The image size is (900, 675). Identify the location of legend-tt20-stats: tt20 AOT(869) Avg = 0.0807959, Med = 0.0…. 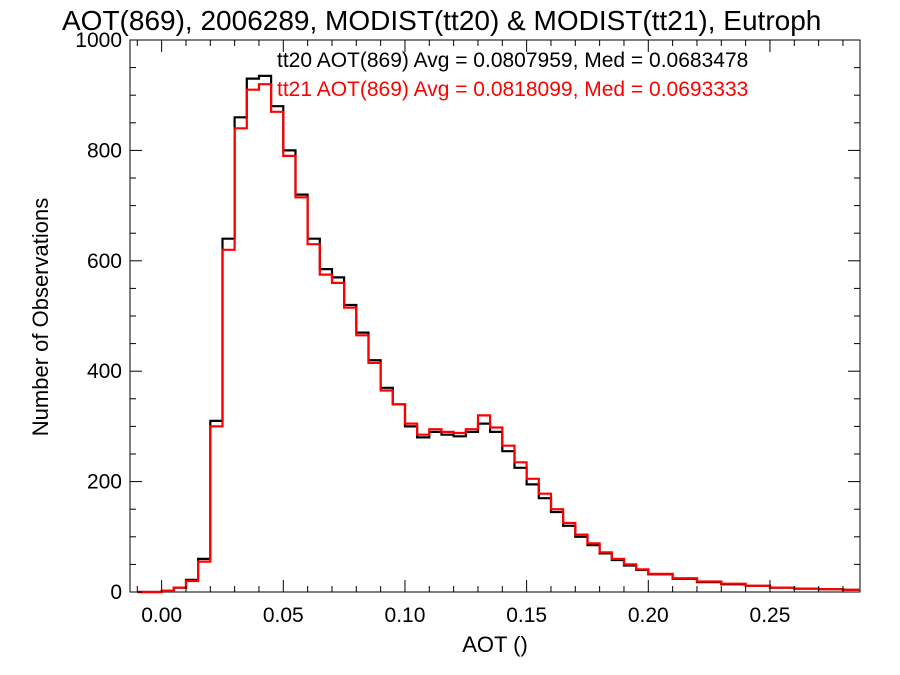
(512, 60).